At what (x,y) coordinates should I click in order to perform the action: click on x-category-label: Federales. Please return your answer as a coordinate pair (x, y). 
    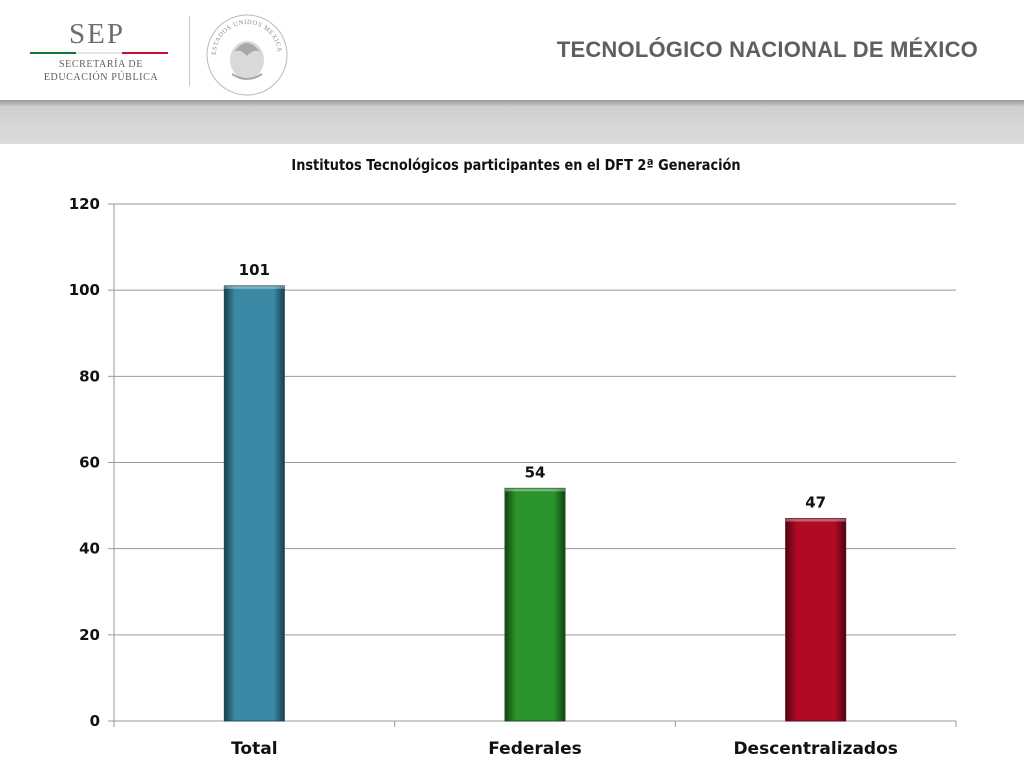
    Looking at the image, I should click on (534, 749).